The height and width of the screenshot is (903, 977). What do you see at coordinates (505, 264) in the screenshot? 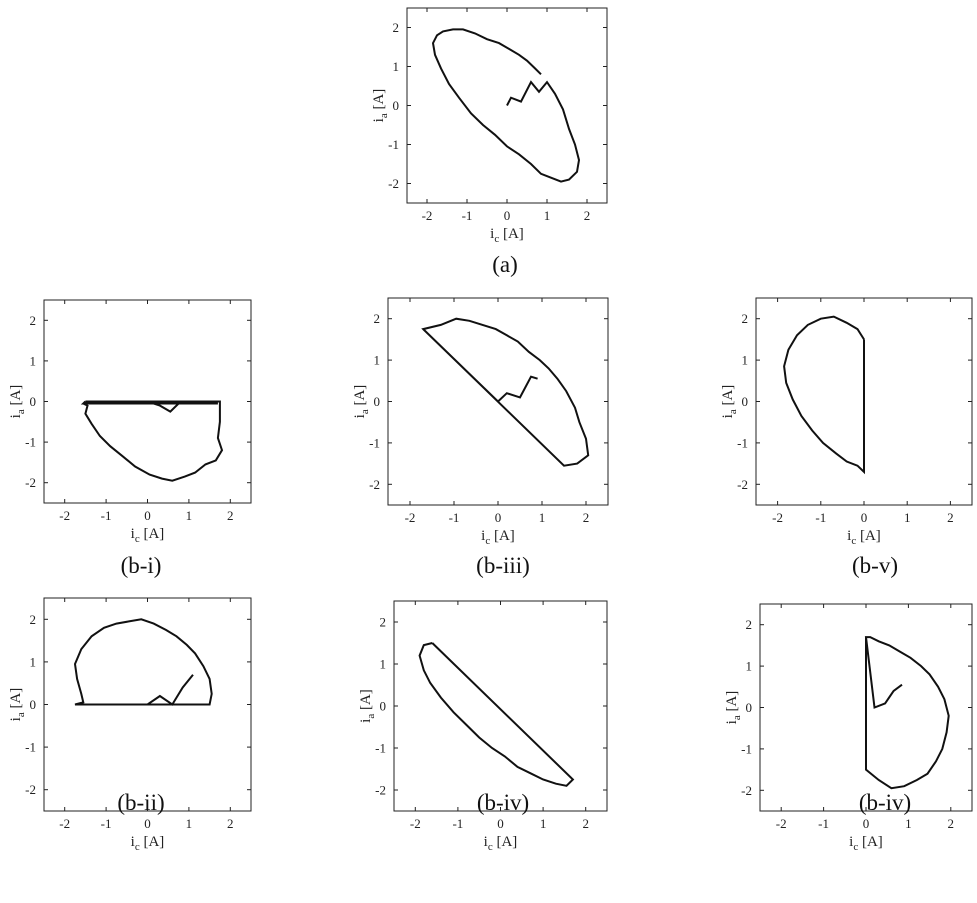
I see `panel-caption: (a)` at bounding box center [505, 264].